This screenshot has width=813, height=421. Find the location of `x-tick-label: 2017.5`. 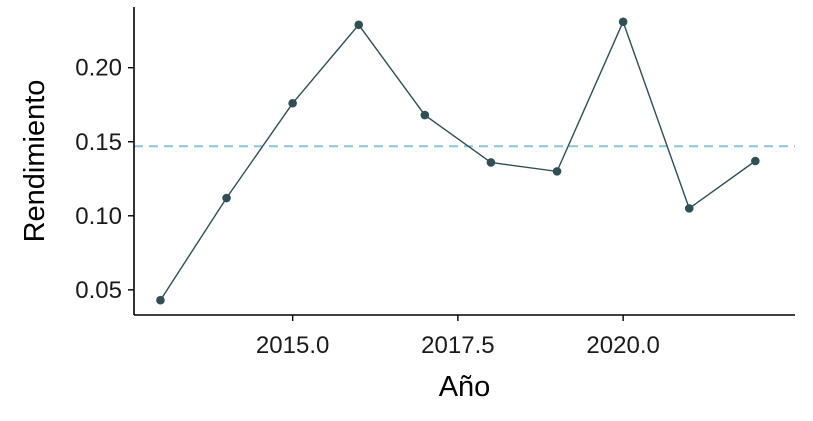

x-tick-label: 2017.5 is located at coordinates (457, 345).